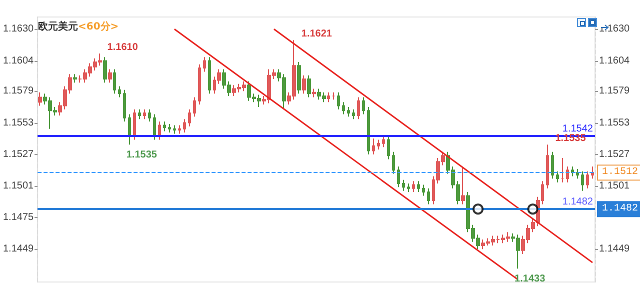 The height and width of the screenshot is (300, 640). I want to click on ref-line-label: 1.1512, so click(620, 172).